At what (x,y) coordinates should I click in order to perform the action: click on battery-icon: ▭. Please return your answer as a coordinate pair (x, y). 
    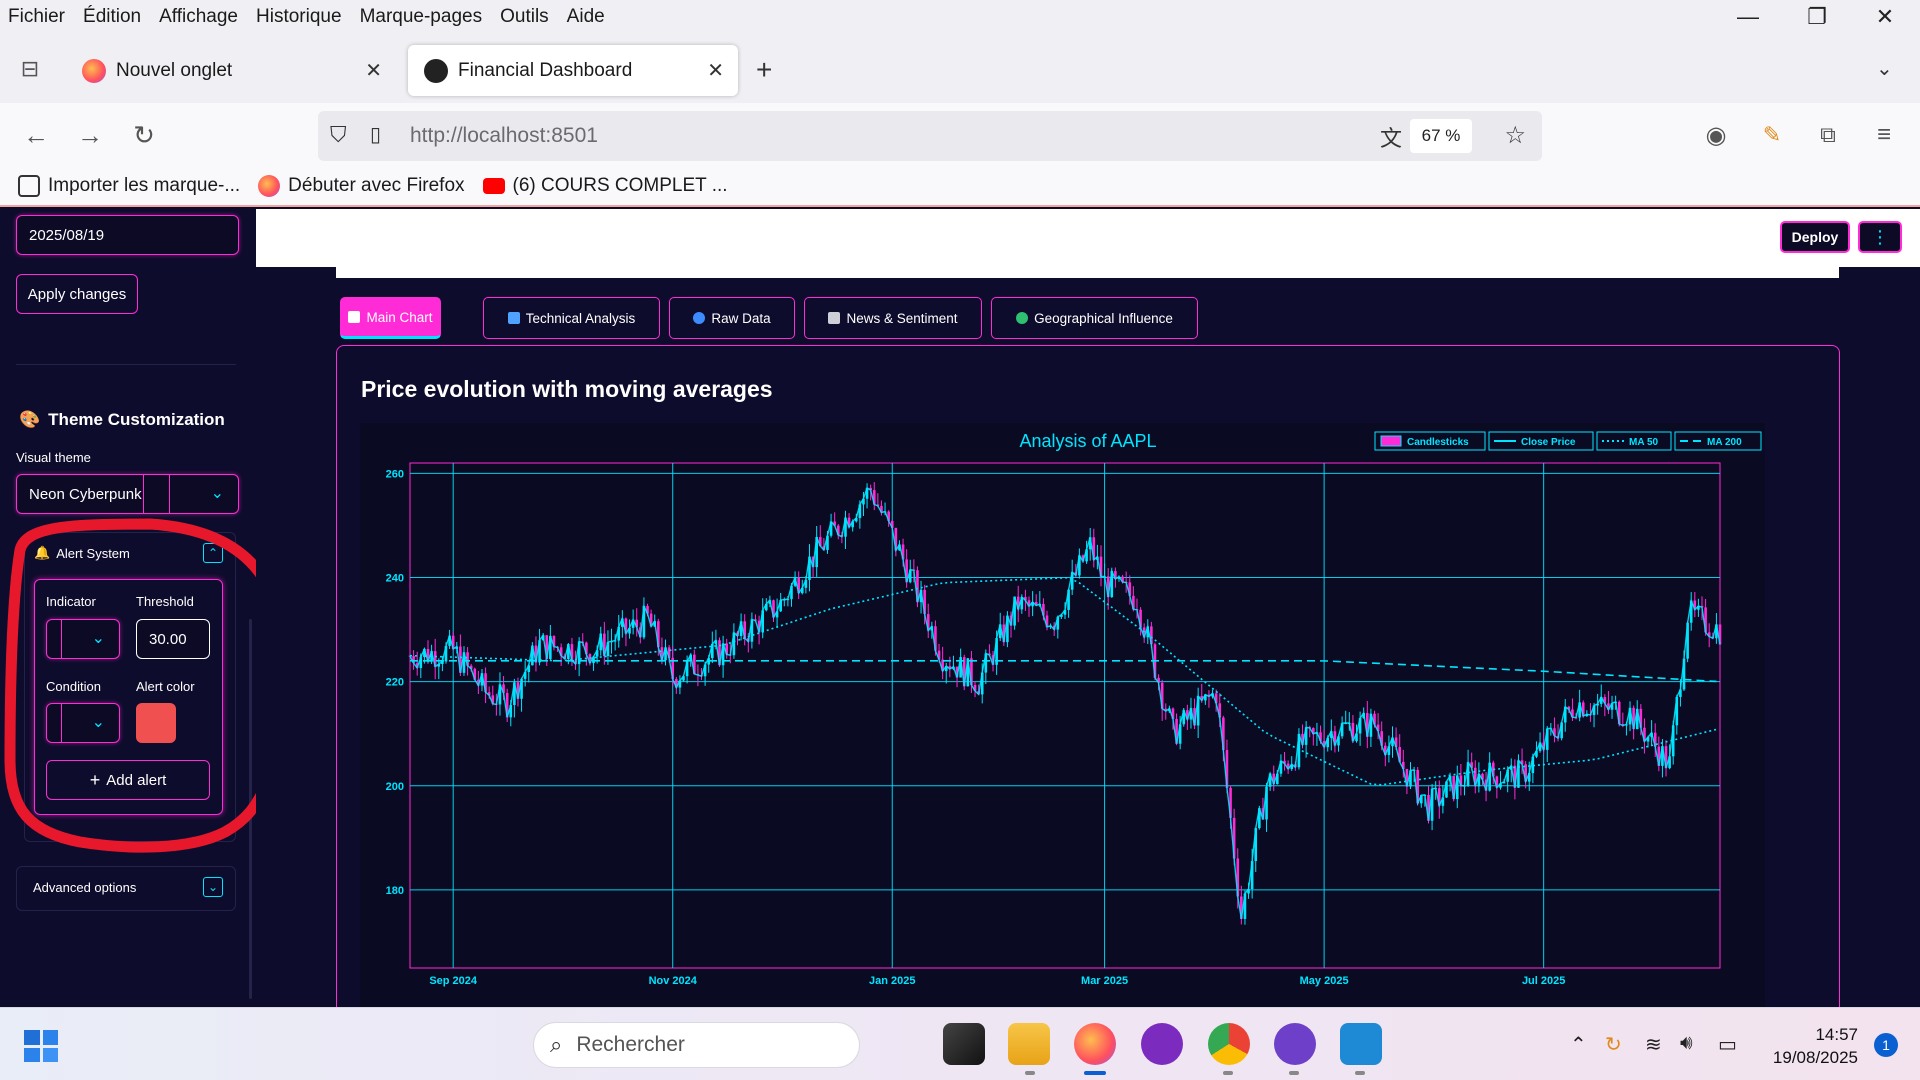
    Looking at the image, I should click on (1727, 1045).